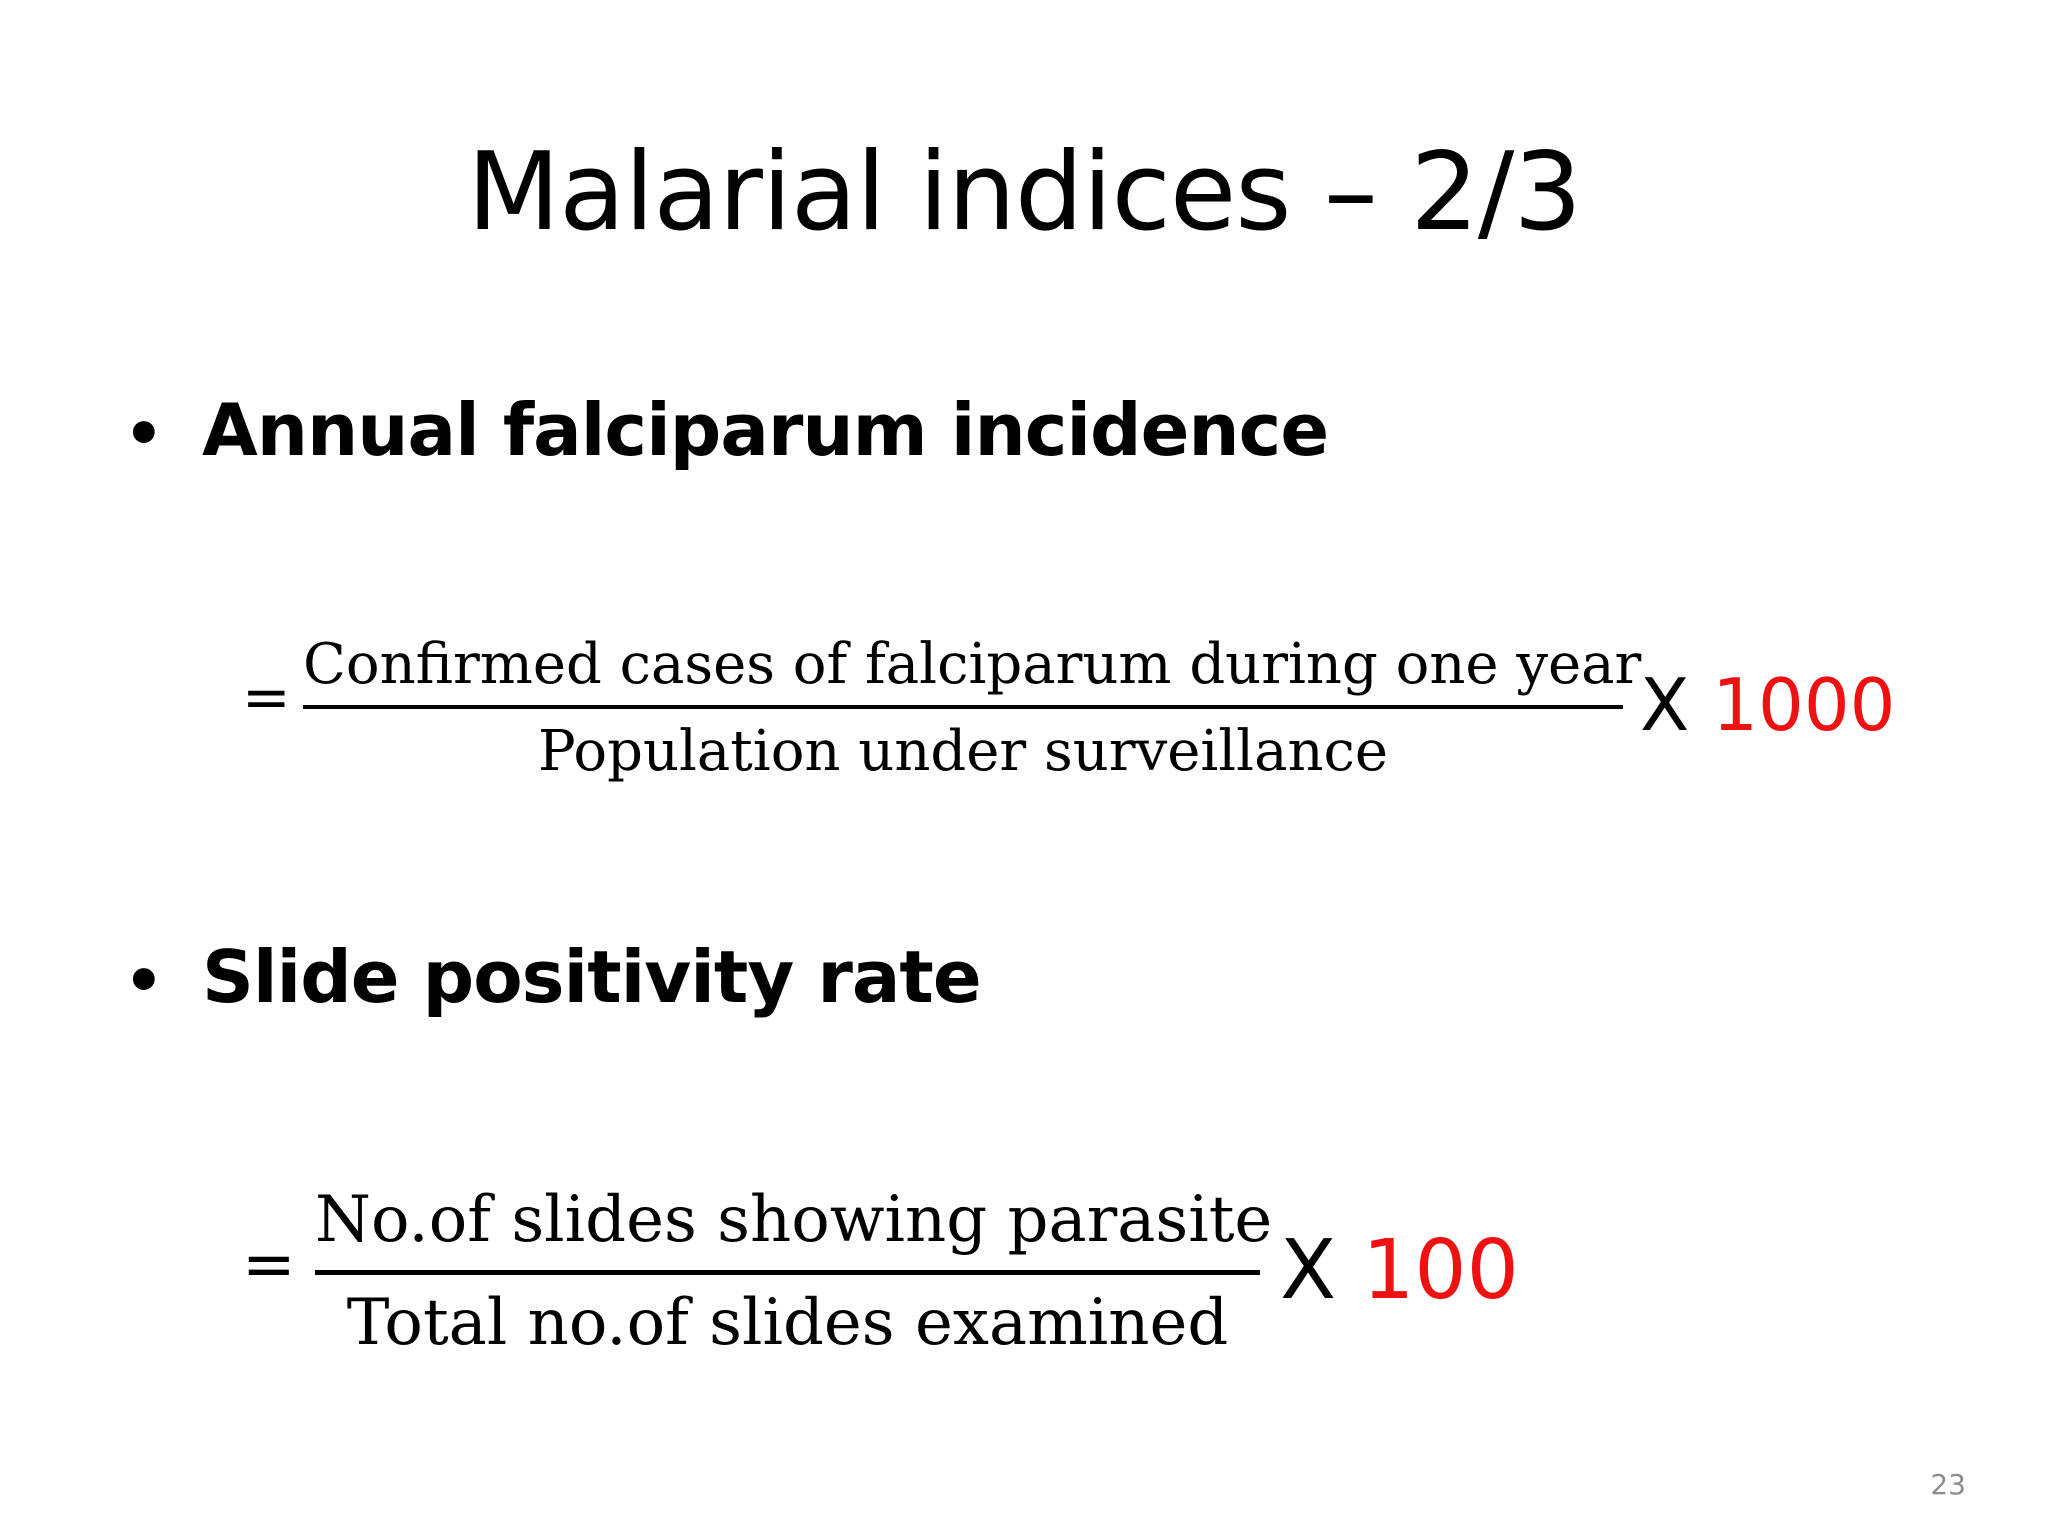  I want to click on multiplier: X 1000, so click(1767, 705).